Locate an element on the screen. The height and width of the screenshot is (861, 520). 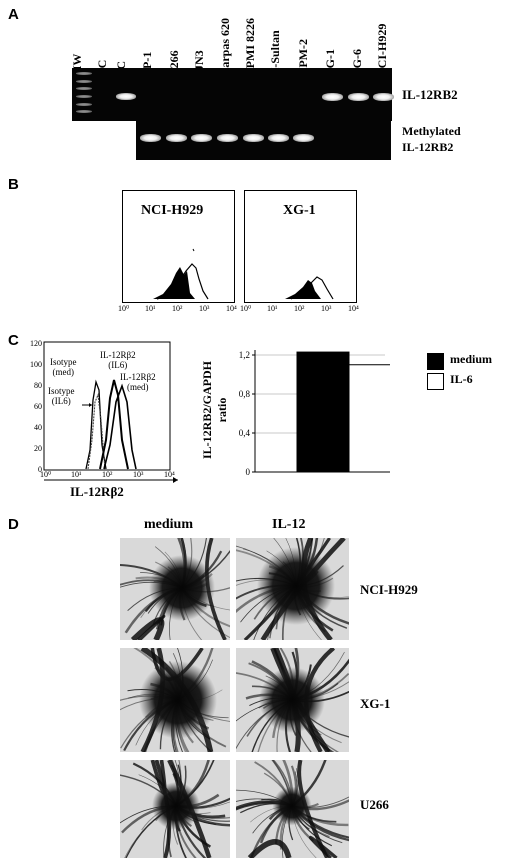
annotation-il12rb2-med: IL-12Rβ2 (med) is located at coordinates (138, 382).